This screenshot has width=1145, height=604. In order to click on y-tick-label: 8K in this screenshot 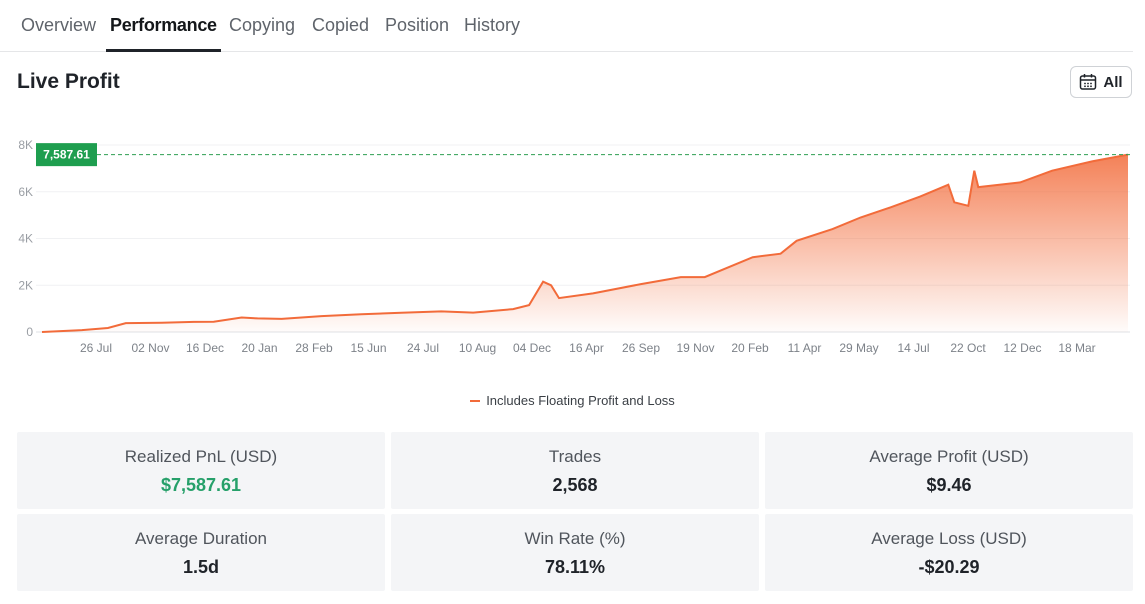, I will do `click(25, 145)`.